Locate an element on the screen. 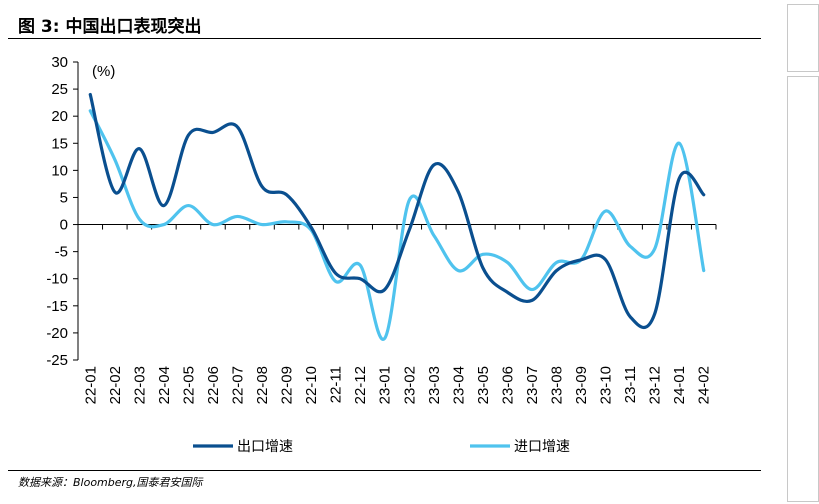 This screenshot has height=504, width=819. x-tick-label: 22-05 is located at coordinates (188, 385).